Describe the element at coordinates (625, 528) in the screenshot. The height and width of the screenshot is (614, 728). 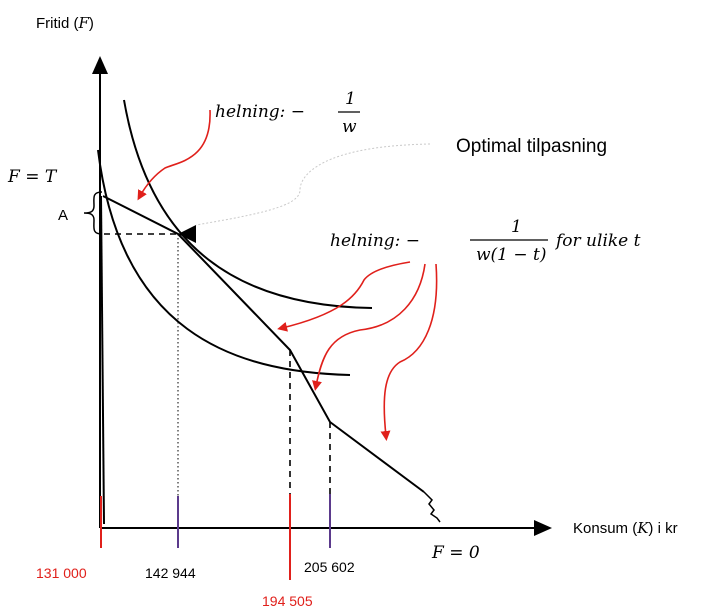
I see `x-axis-label: Konsum (K) i kr` at that location.